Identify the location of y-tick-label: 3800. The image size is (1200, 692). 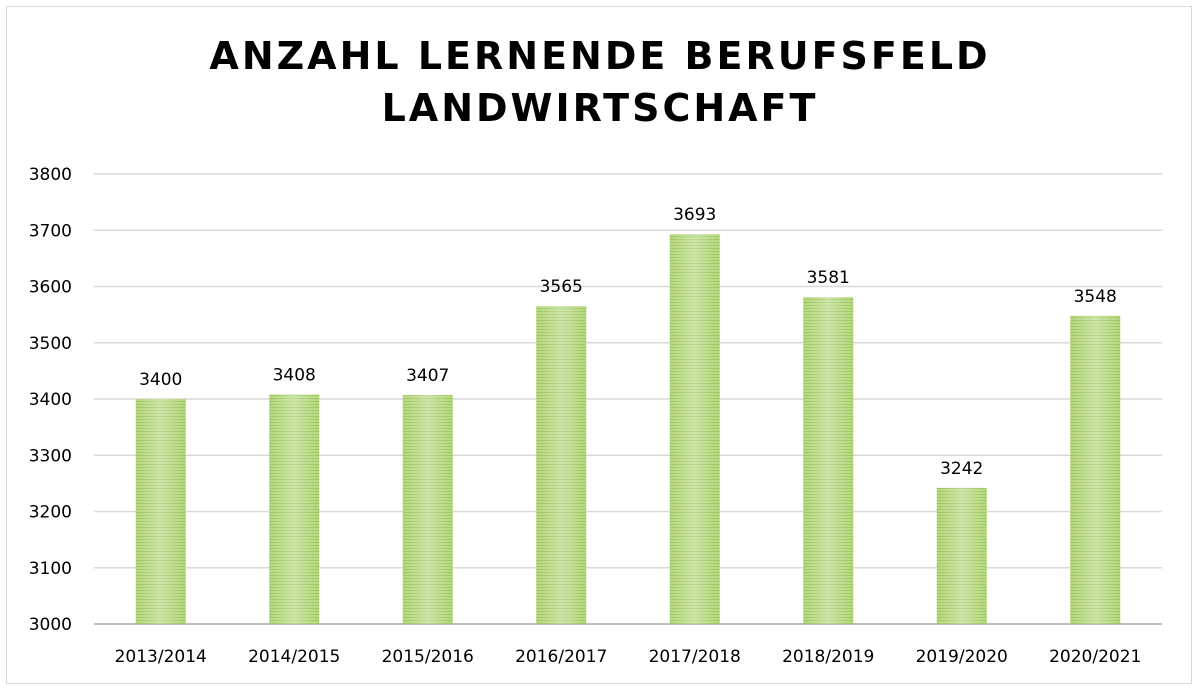
(50, 175).